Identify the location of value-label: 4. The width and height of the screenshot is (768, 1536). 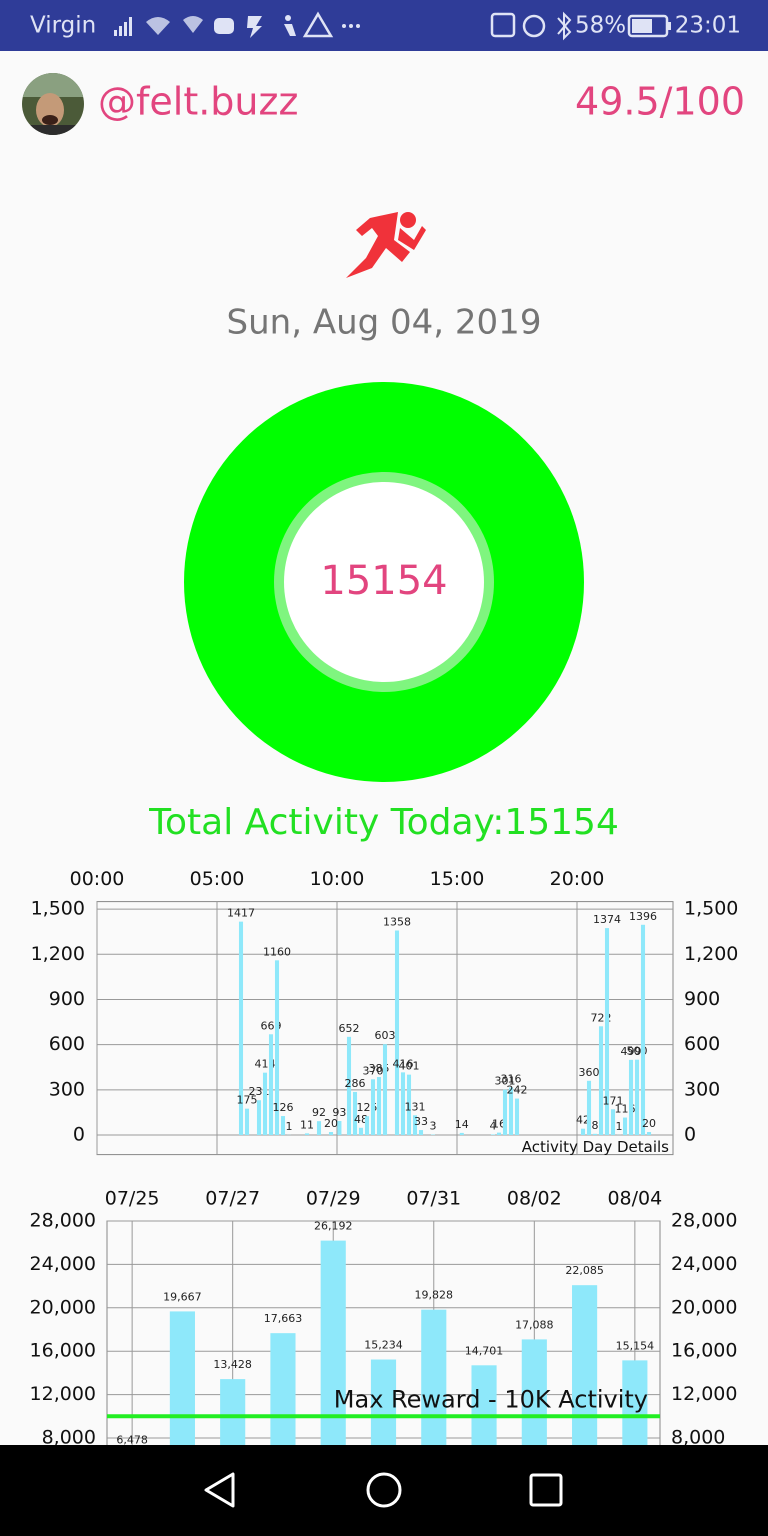
(493, 1125).